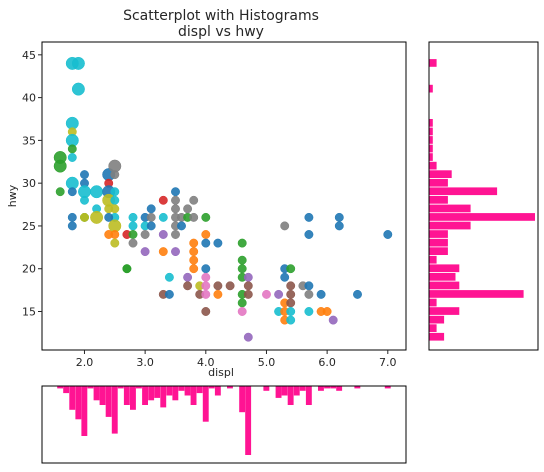  I want to click on y-tick-label: 35, so click(29, 140).